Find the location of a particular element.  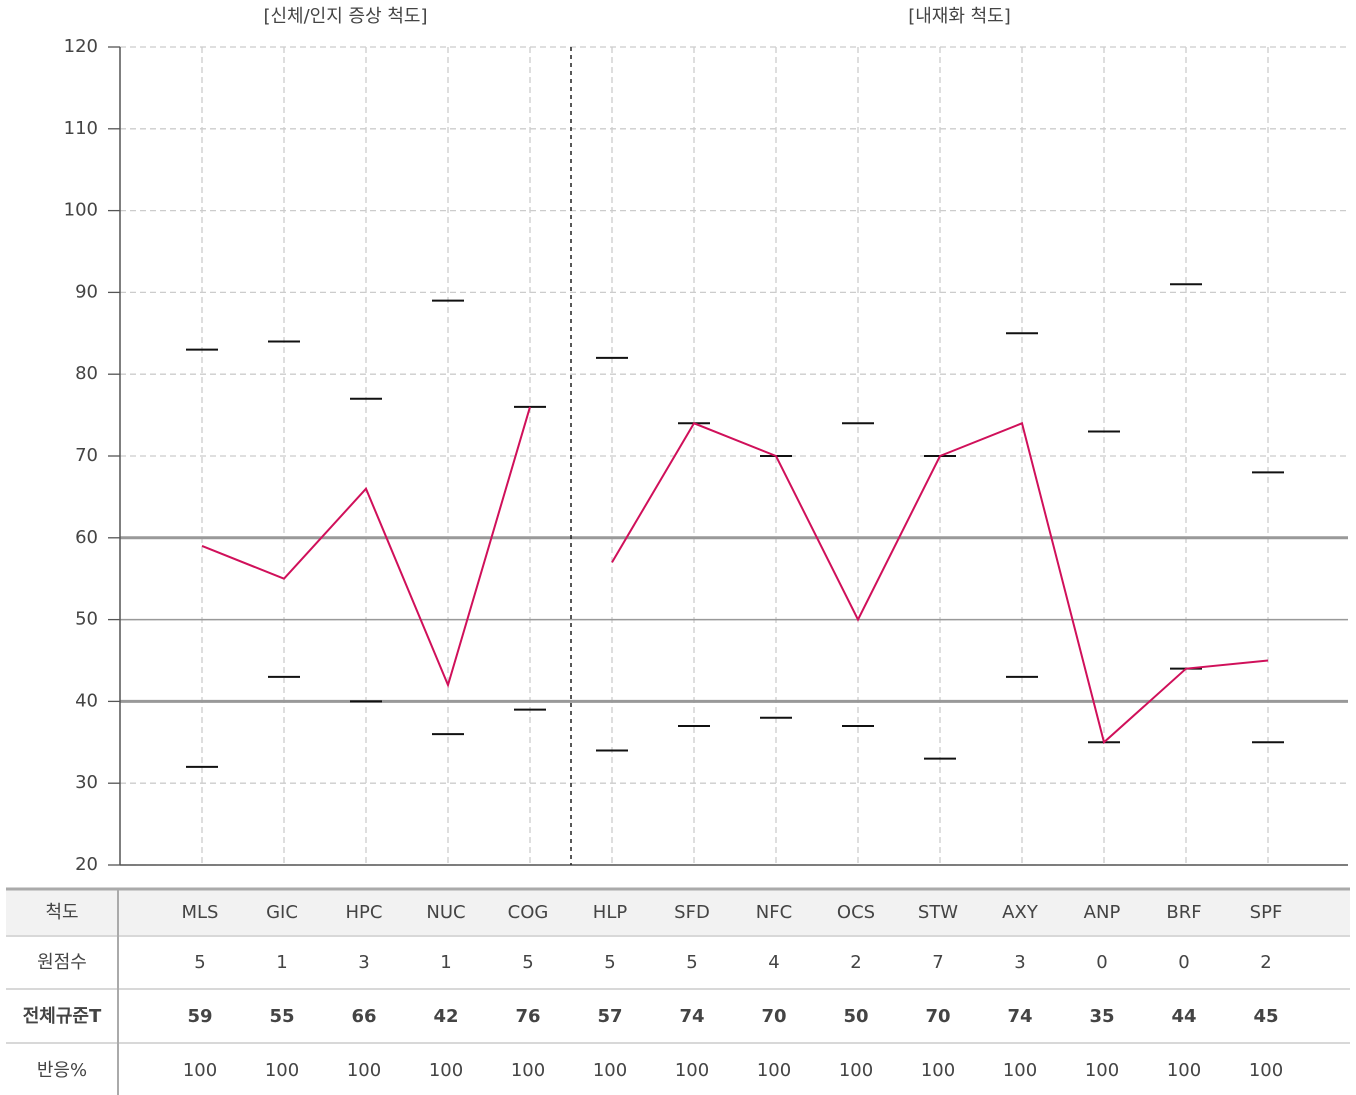

y-tick-label: 30 is located at coordinates (86, 782).